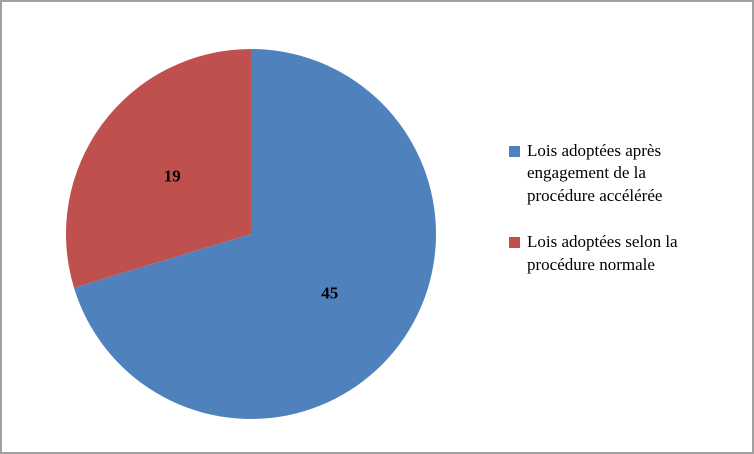 The image size is (754, 454). What do you see at coordinates (329, 292) in the screenshot?
I see `pie-data-label-0: 45` at bounding box center [329, 292].